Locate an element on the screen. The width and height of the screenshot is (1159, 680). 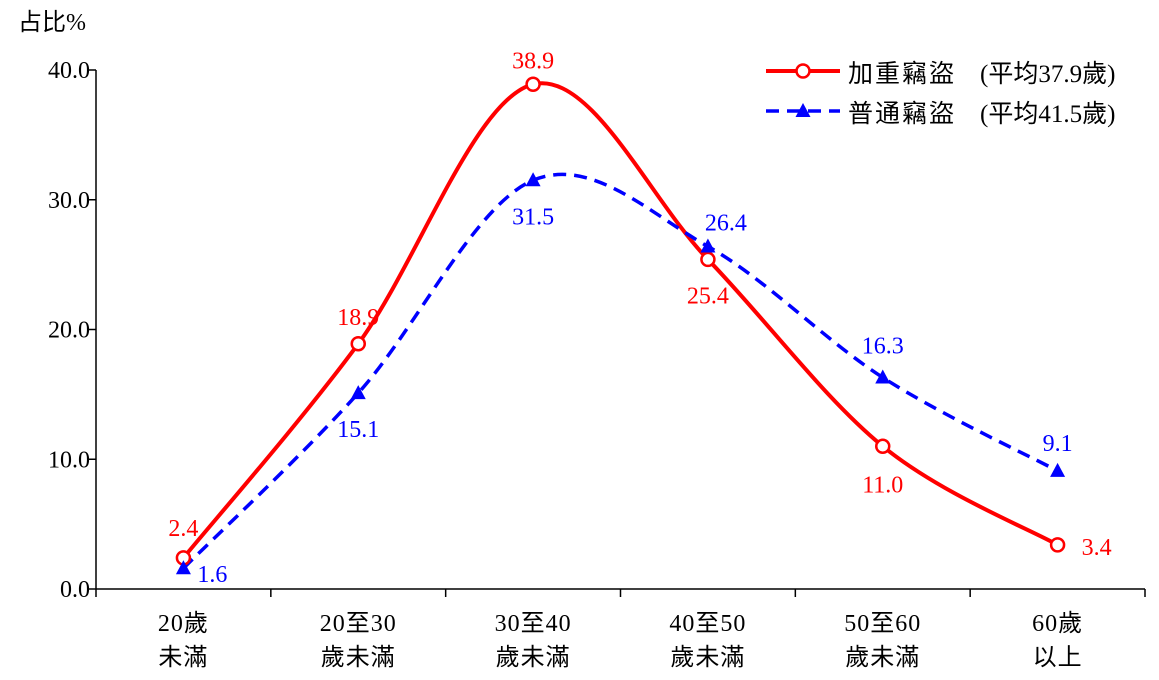
legend-label: 普通竊盜 is located at coordinates (902, 114).